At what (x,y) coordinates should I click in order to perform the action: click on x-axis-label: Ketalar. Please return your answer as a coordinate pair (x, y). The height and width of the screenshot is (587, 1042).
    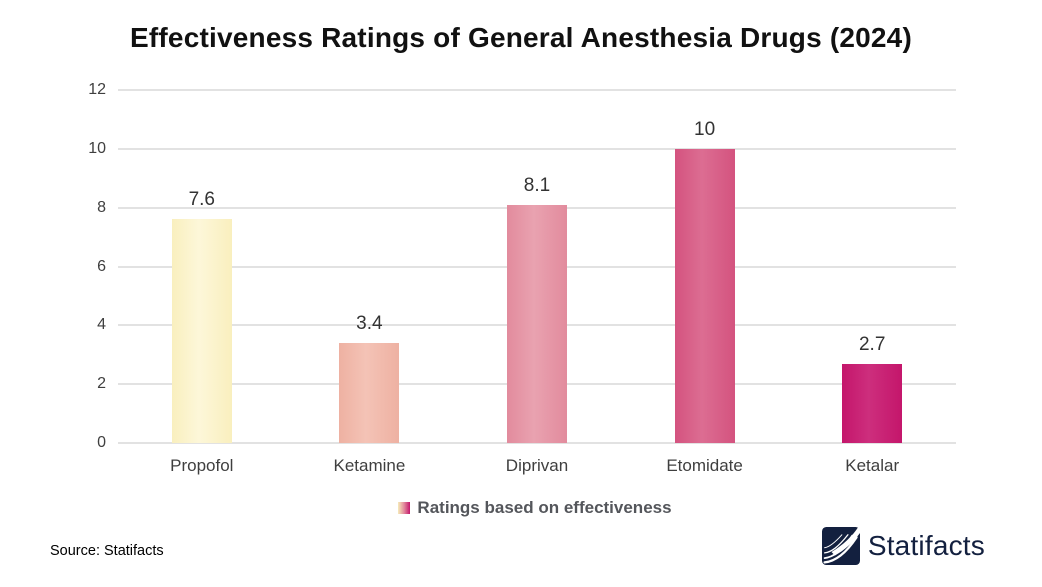
    Looking at the image, I should click on (872, 465).